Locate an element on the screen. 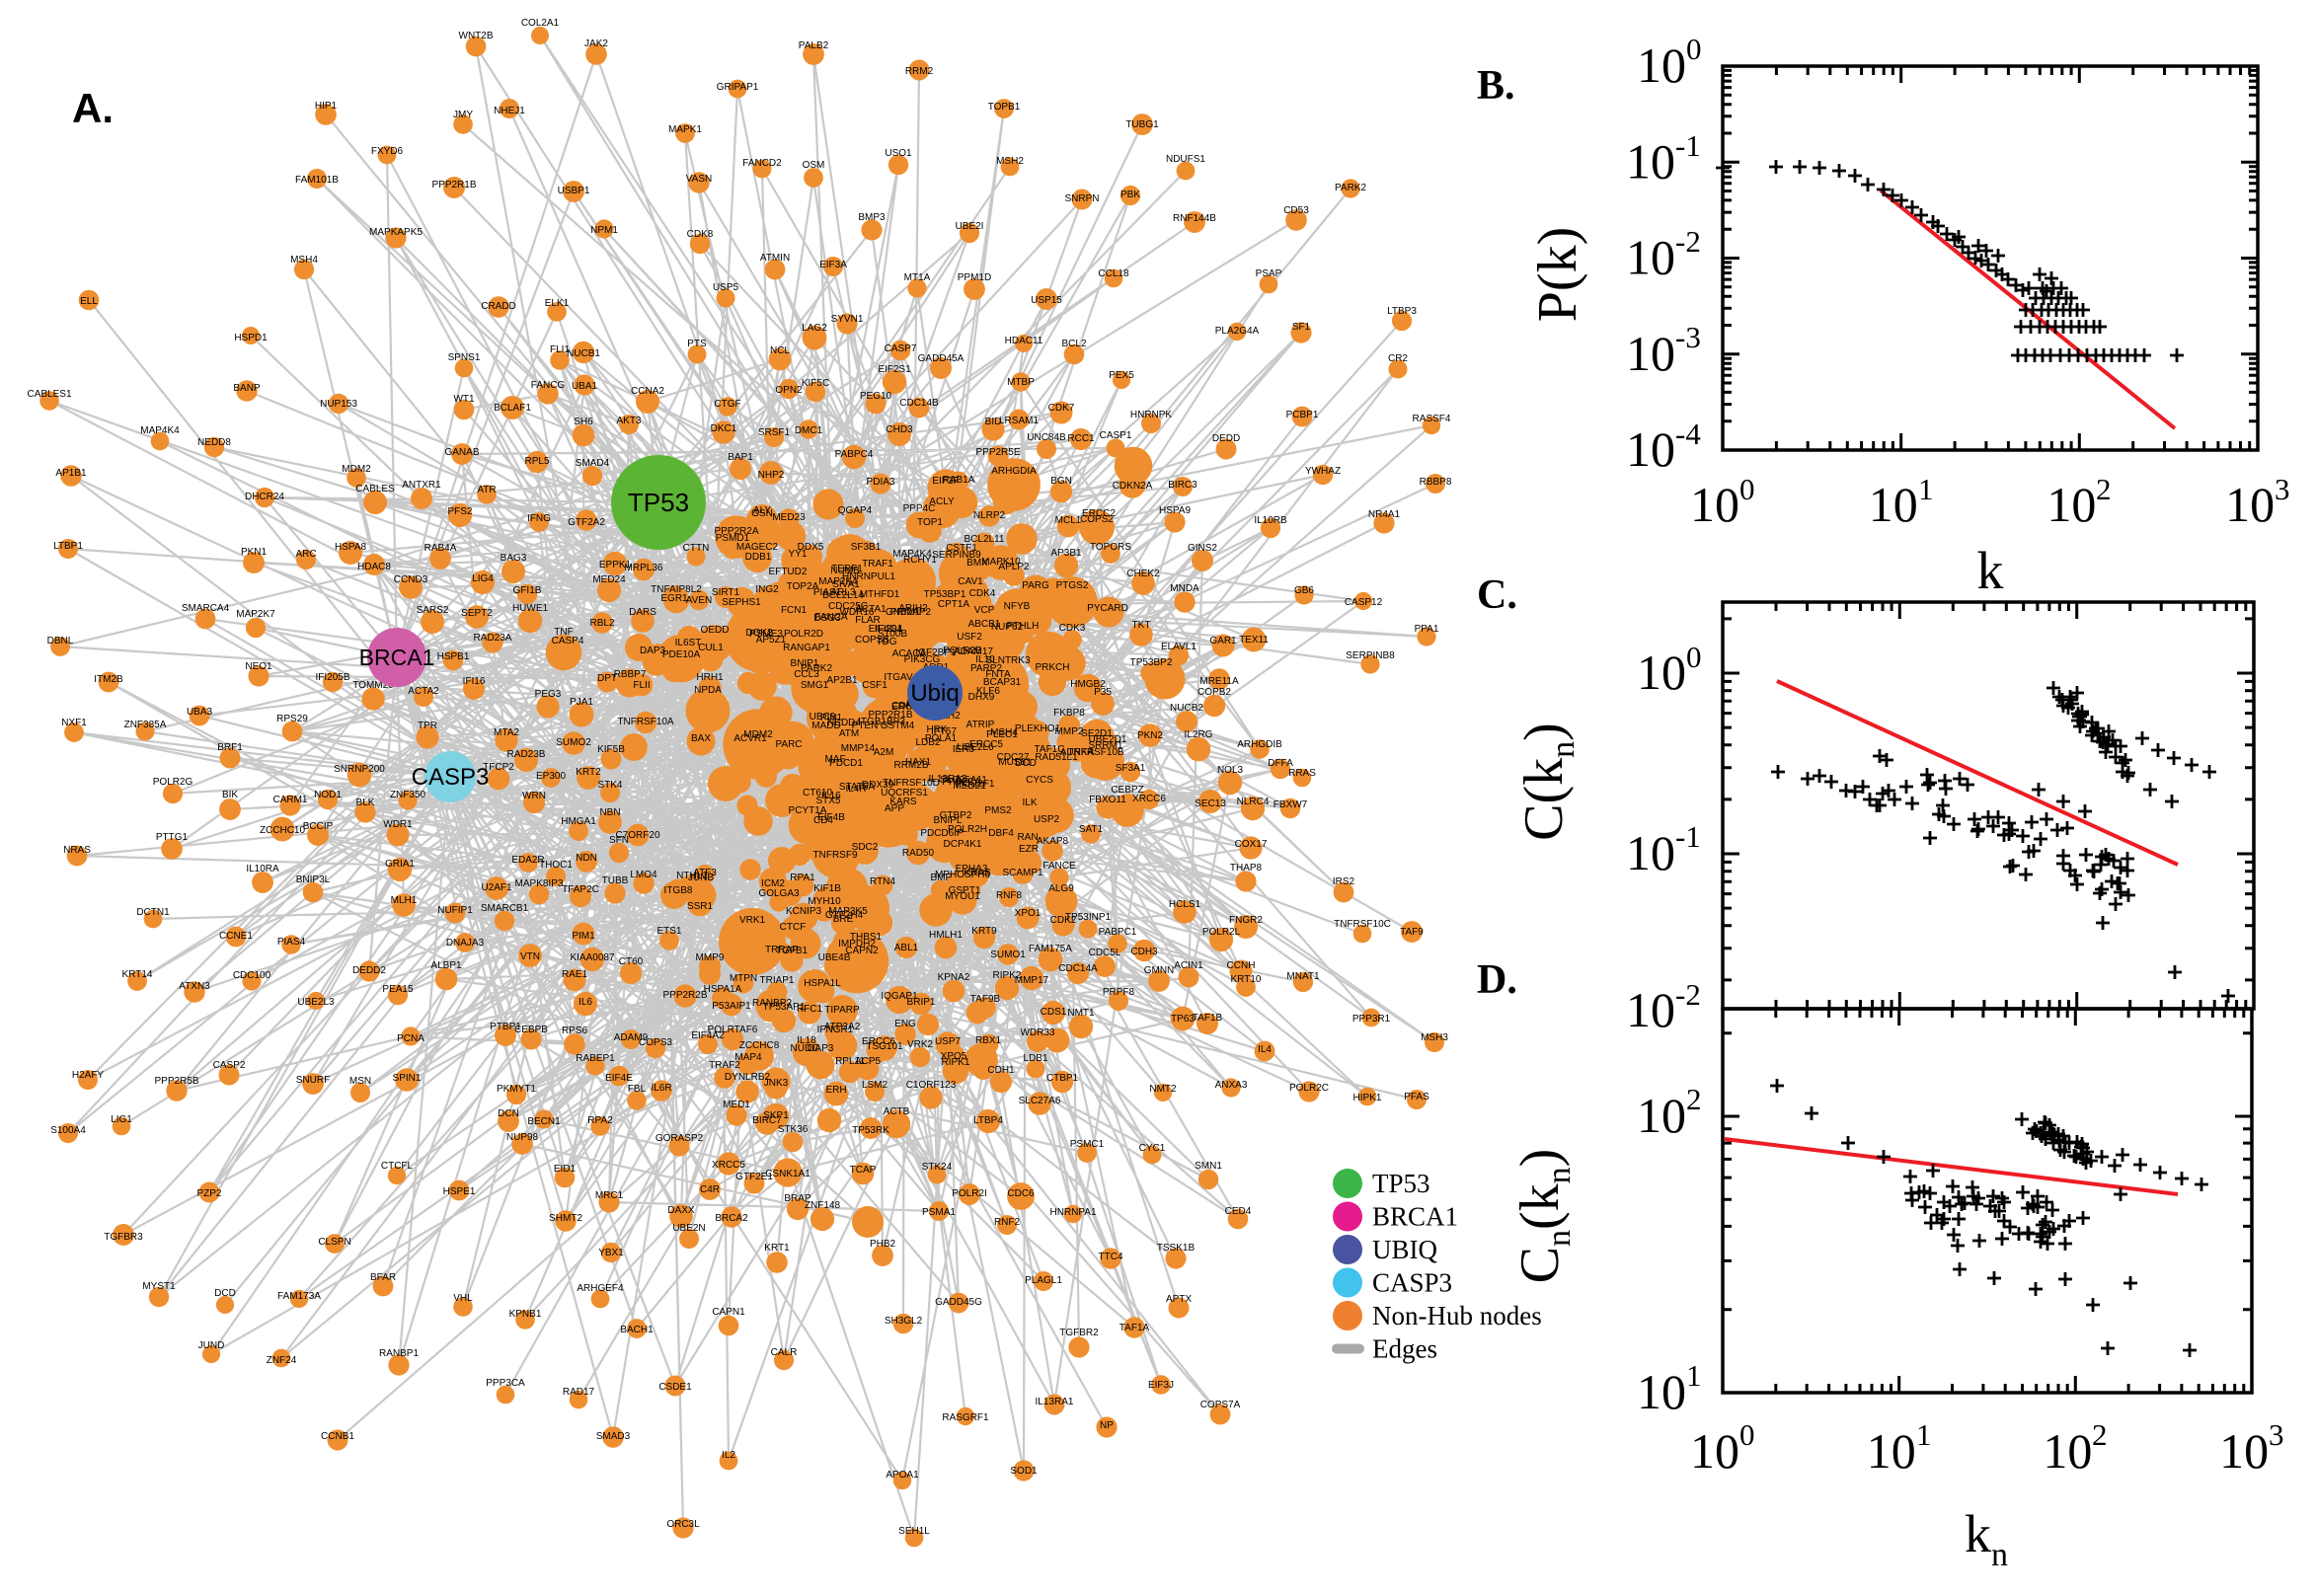 The image size is (2316, 1596). svg-text: YBX1 is located at coordinates (611, 1253).